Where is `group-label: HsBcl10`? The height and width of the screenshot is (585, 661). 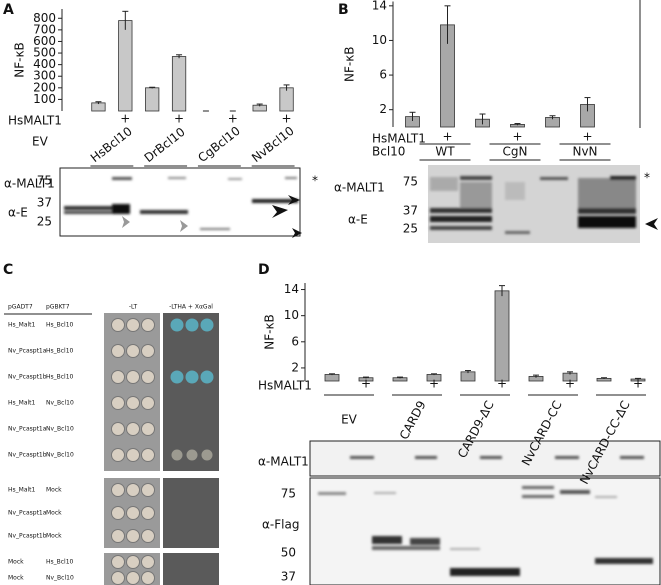 group-label: HsBcl10 is located at coordinates (111, 144).